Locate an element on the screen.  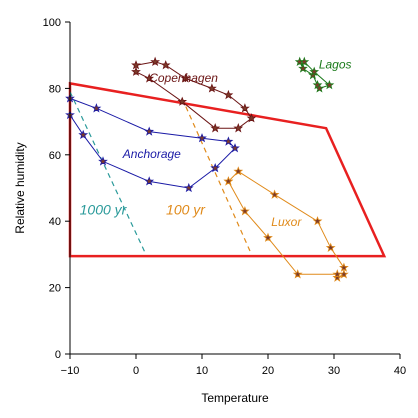
y-tick-label: 80 is located at coordinates (55, 89).